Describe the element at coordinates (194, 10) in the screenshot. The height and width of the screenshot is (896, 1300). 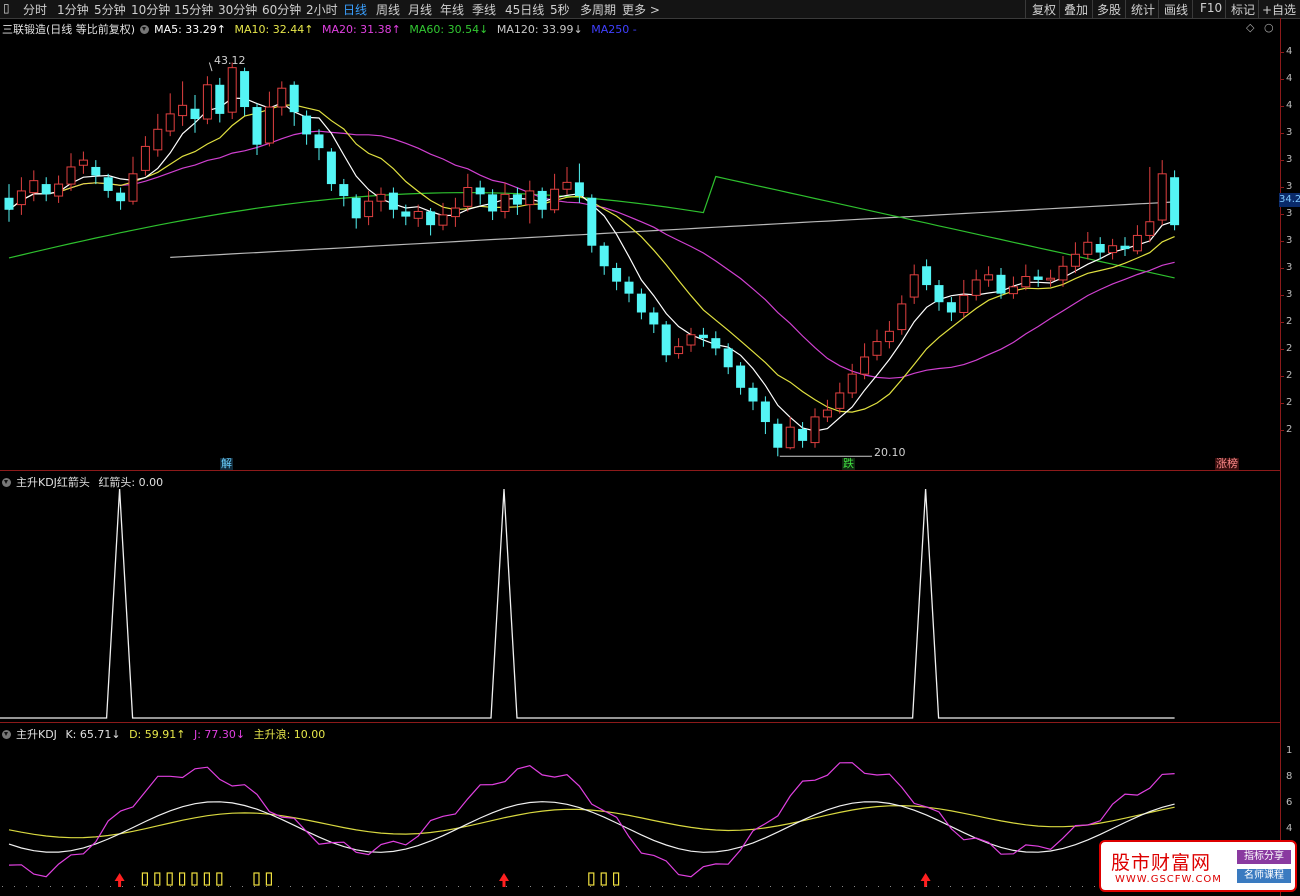
I see `tab-15min: 15分钟` at that location.